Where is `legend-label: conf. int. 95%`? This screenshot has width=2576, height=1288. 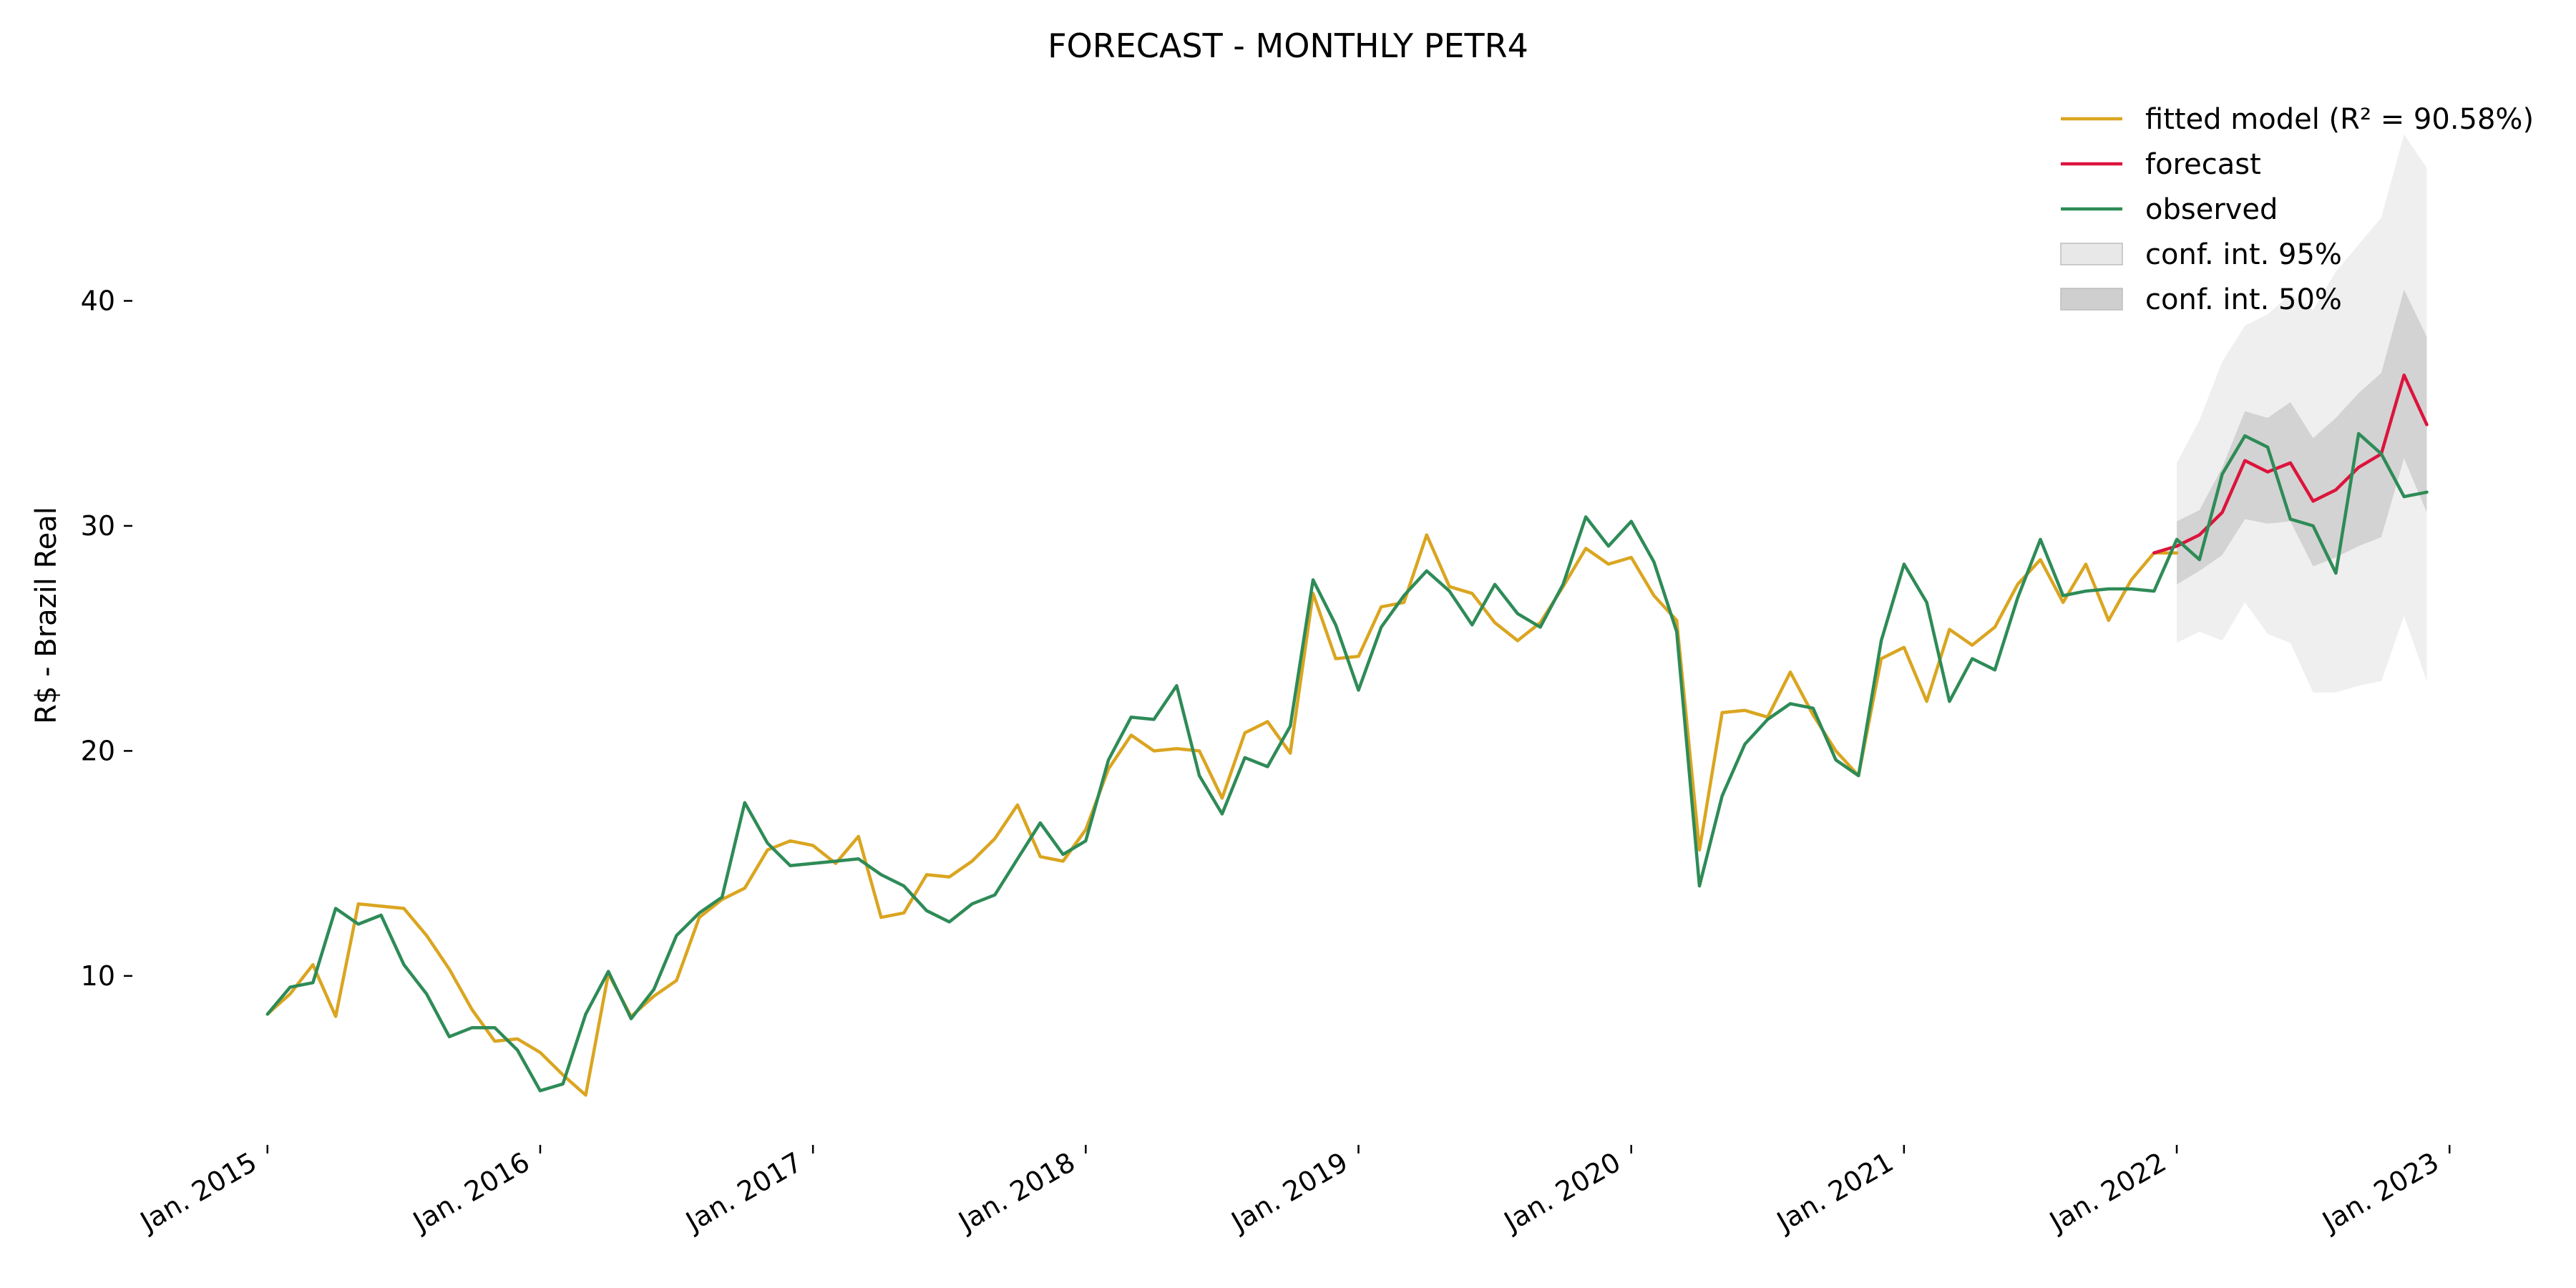 legend-label: conf. int. 95% is located at coordinates (2243, 254).